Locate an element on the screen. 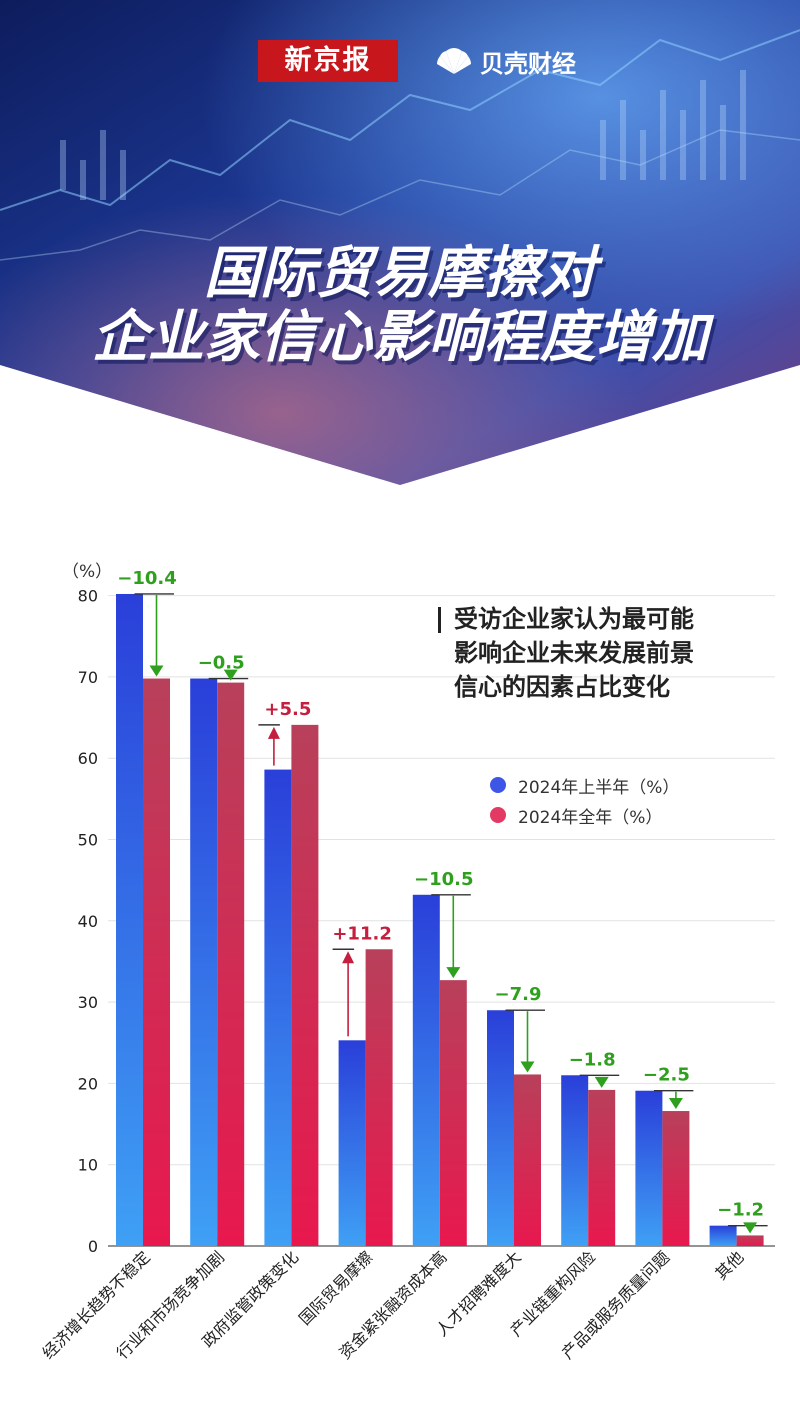 This screenshot has height=1425, width=800. change-label: −10.4 is located at coordinates (147, 578).